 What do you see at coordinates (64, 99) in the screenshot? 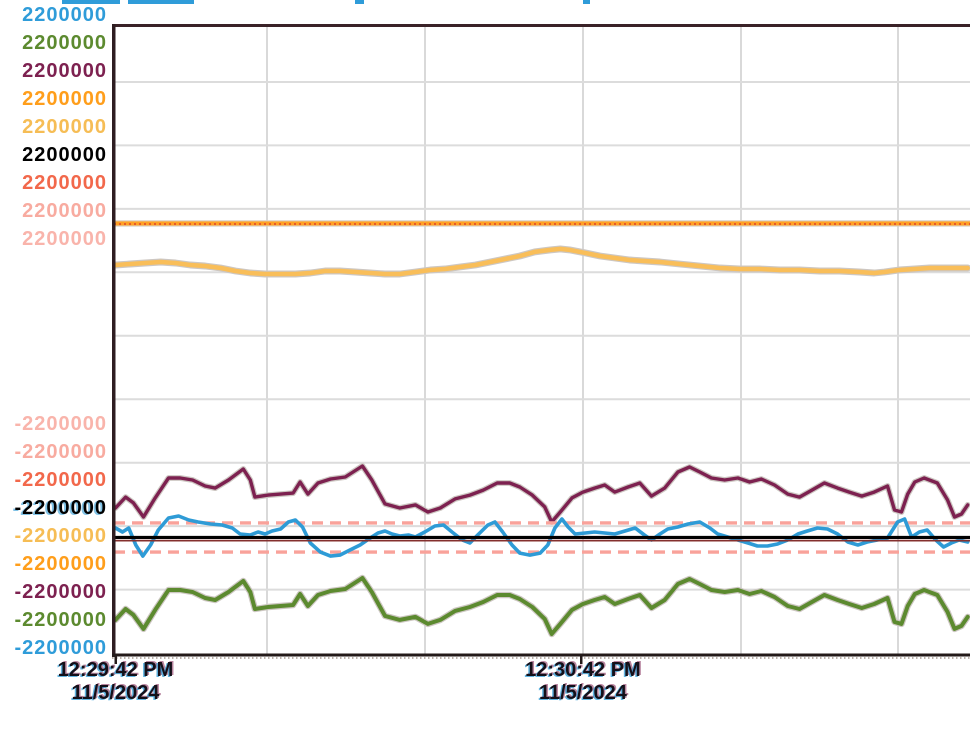
I see `y-axis-orange-max-label: 2200000` at bounding box center [64, 99].